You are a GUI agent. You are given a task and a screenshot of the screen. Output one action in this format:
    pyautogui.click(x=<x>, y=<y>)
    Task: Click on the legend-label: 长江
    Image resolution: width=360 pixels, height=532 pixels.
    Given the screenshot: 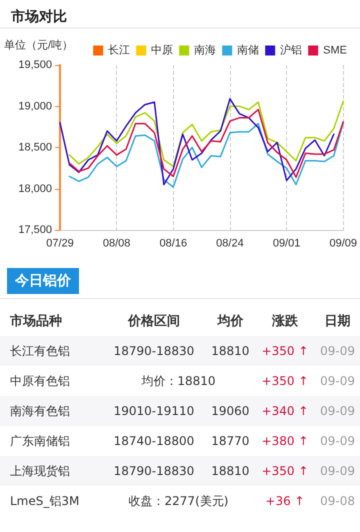 What is the action you would take?
    pyautogui.click(x=119, y=50)
    